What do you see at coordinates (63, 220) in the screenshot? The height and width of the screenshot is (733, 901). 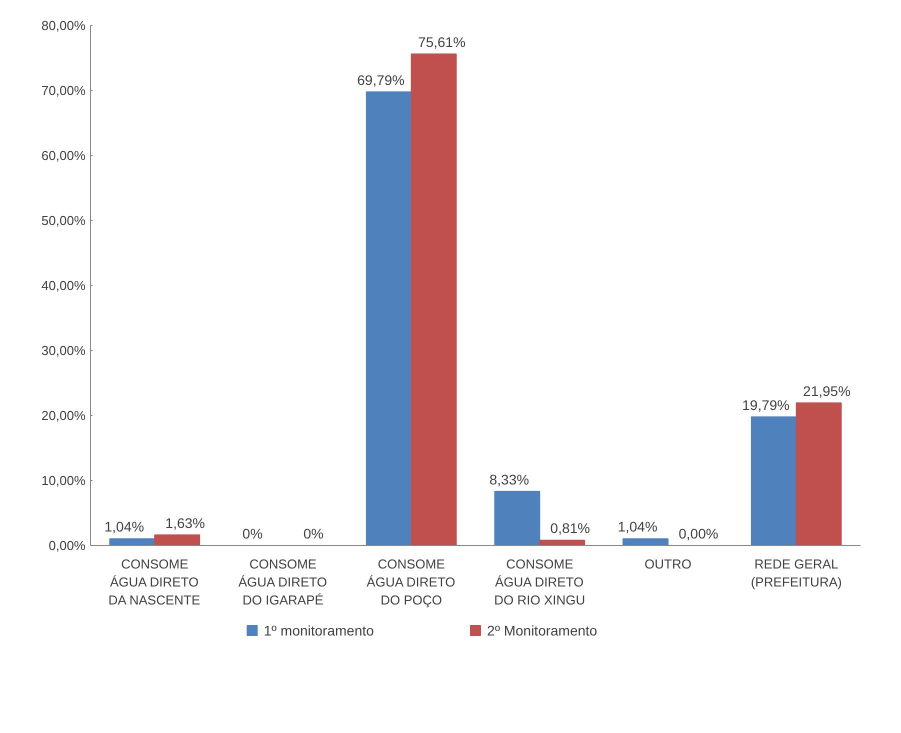 I see `y-tick-label: 50,00%` at bounding box center [63, 220].